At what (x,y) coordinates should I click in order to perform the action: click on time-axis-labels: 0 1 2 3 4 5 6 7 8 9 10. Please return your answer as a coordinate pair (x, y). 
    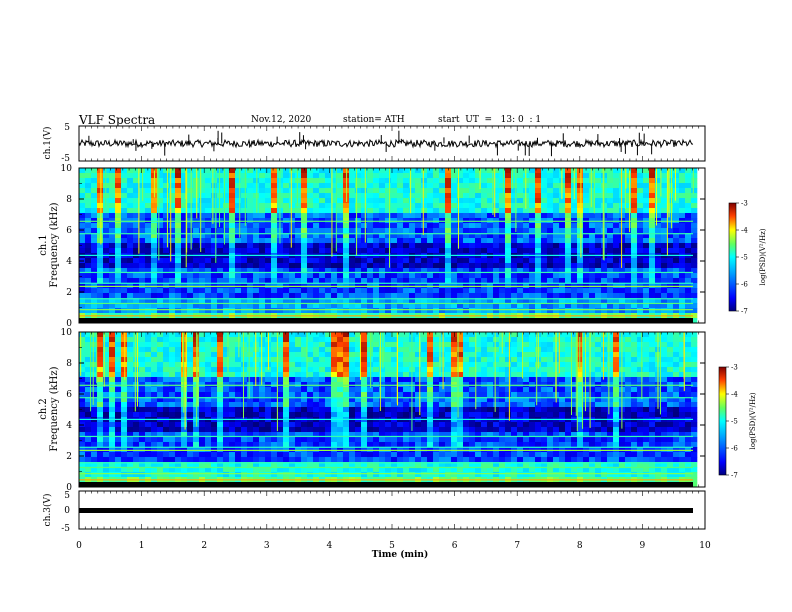
    Looking at the image, I should click on (393, 546).